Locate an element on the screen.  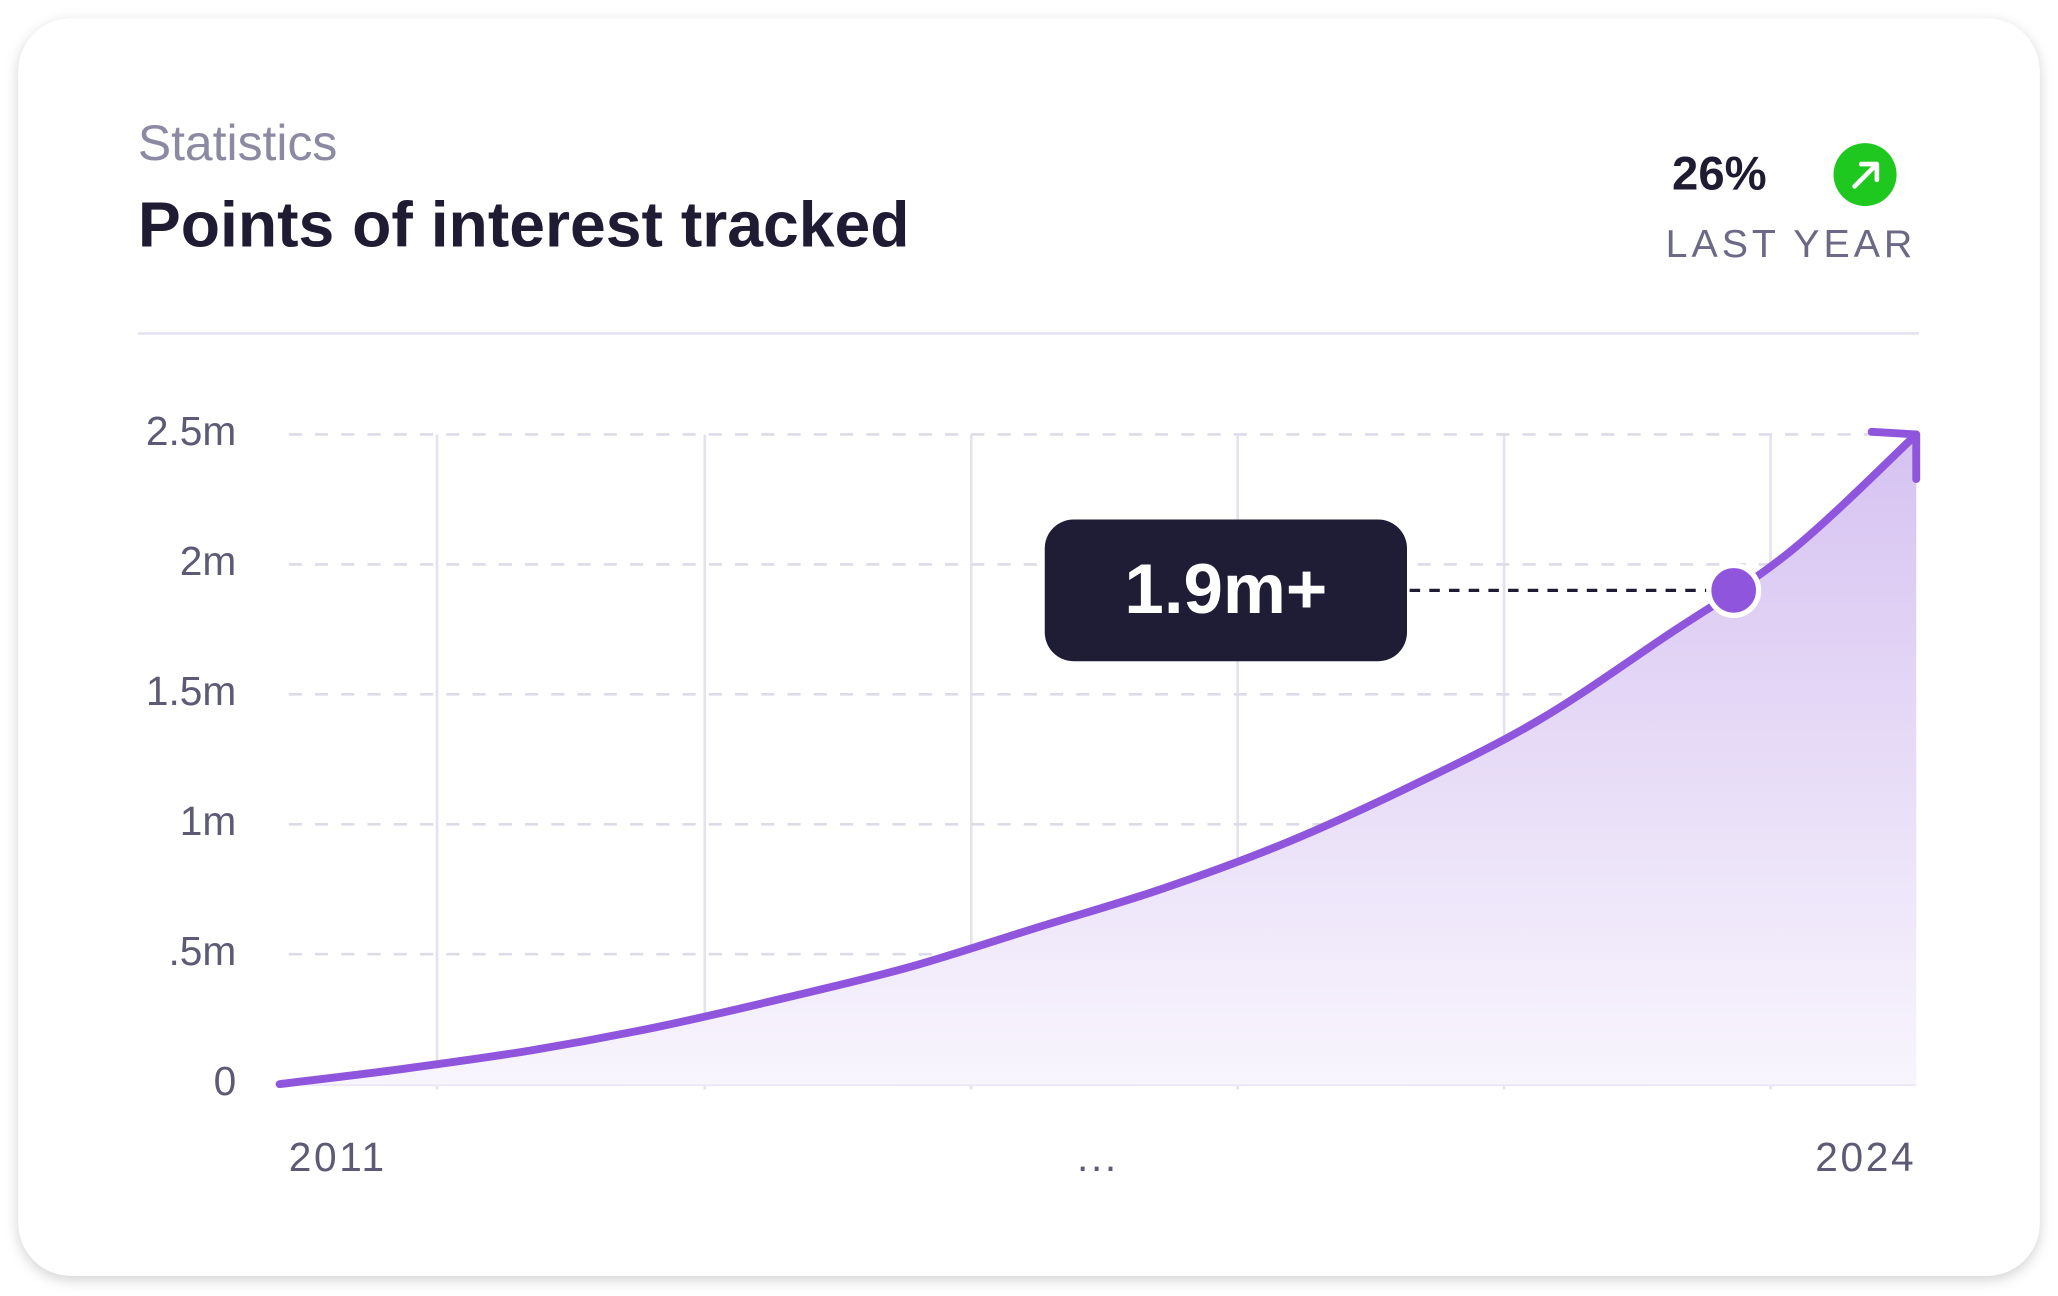
y-tick-label: 1.5m is located at coordinates (191, 691).